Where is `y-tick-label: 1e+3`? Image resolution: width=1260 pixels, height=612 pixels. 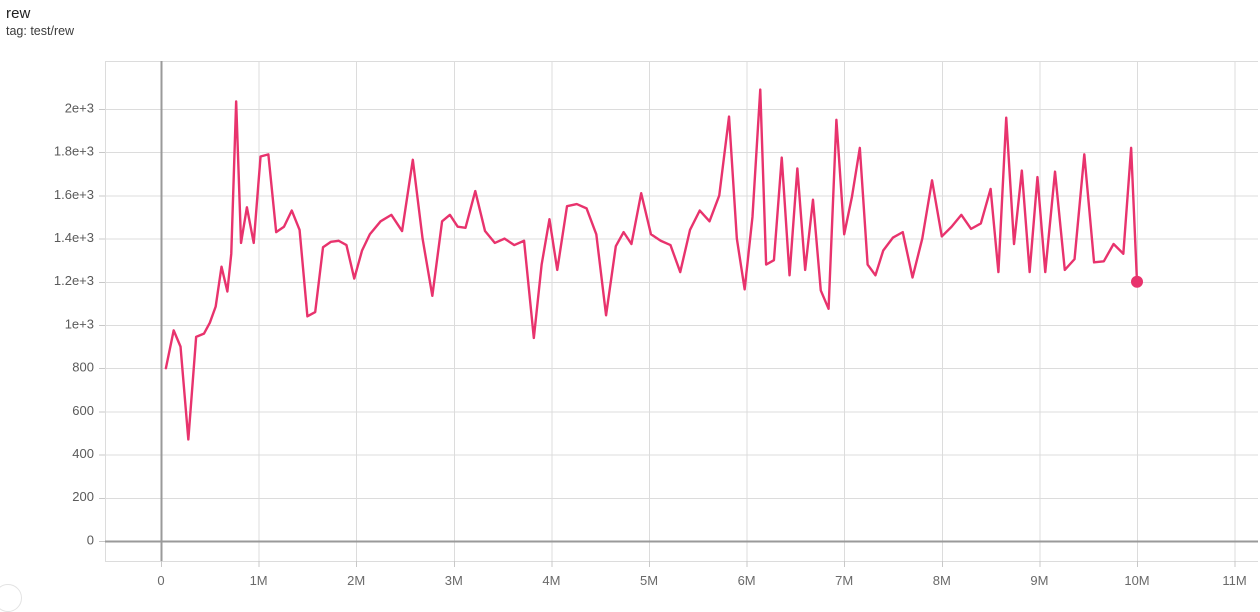
y-tick-label: 1e+3 is located at coordinates (79, 323).